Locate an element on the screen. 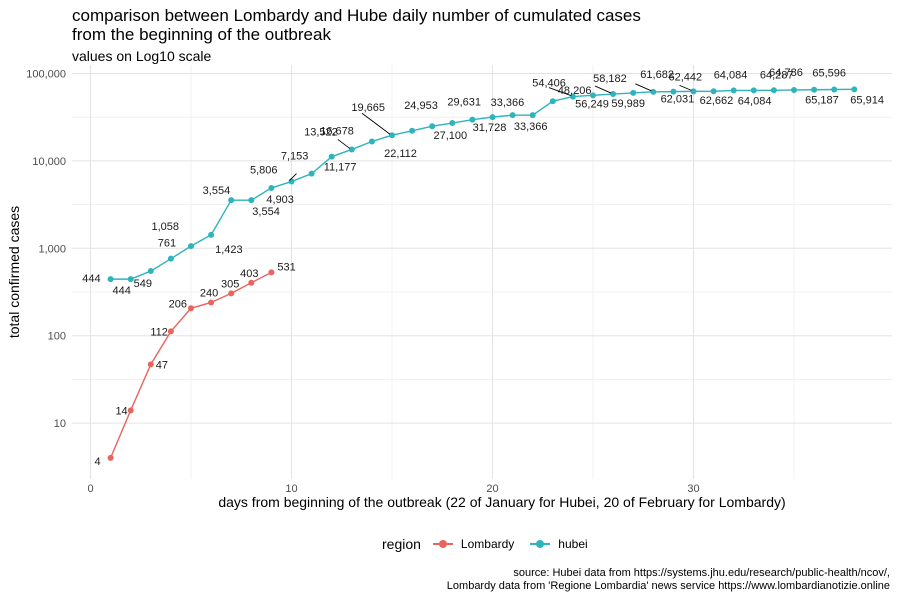 The height and width of the screenshot is (600, 900). x-tick-label: 30 is located at coordinates (693, 489).